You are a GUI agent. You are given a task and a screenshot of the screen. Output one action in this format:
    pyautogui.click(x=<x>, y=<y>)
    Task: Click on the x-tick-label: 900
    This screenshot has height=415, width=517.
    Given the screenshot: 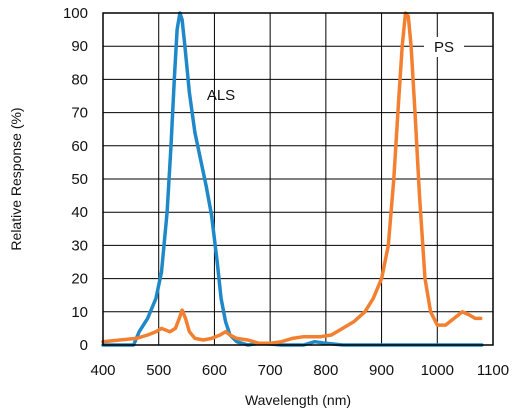 What is the action you would take?
    pyautogui.click(x=381, y=370)
    